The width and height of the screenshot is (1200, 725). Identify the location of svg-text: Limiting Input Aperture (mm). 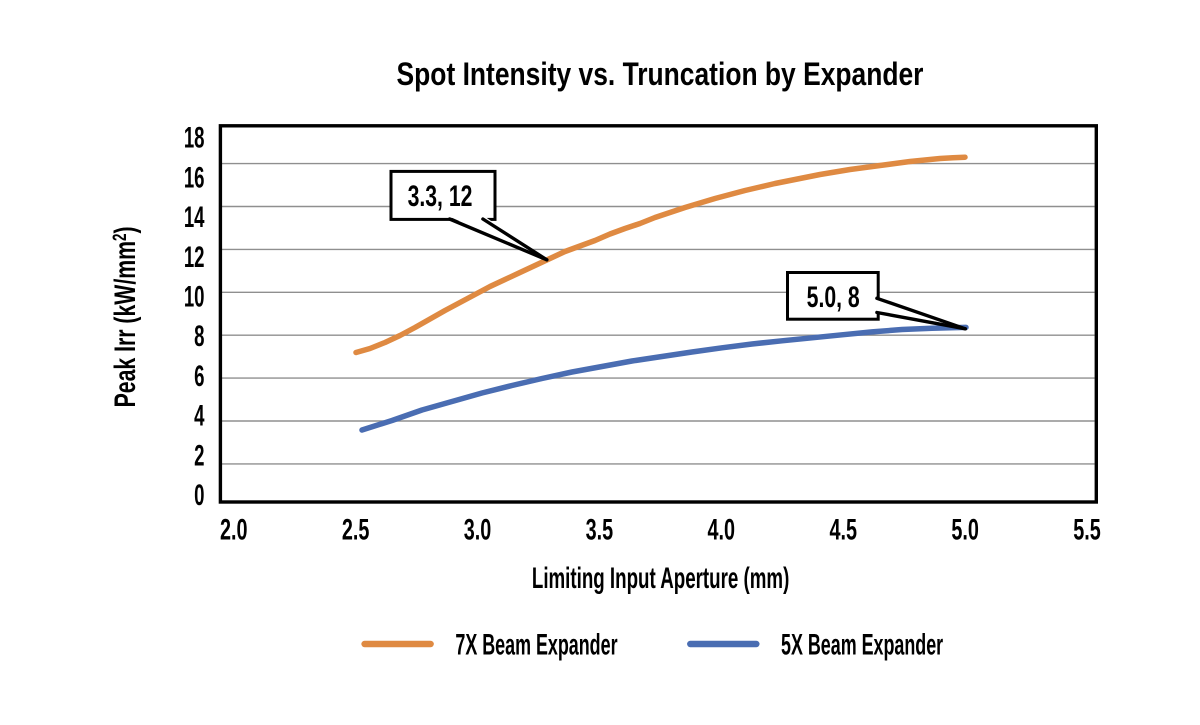
(660, 579).